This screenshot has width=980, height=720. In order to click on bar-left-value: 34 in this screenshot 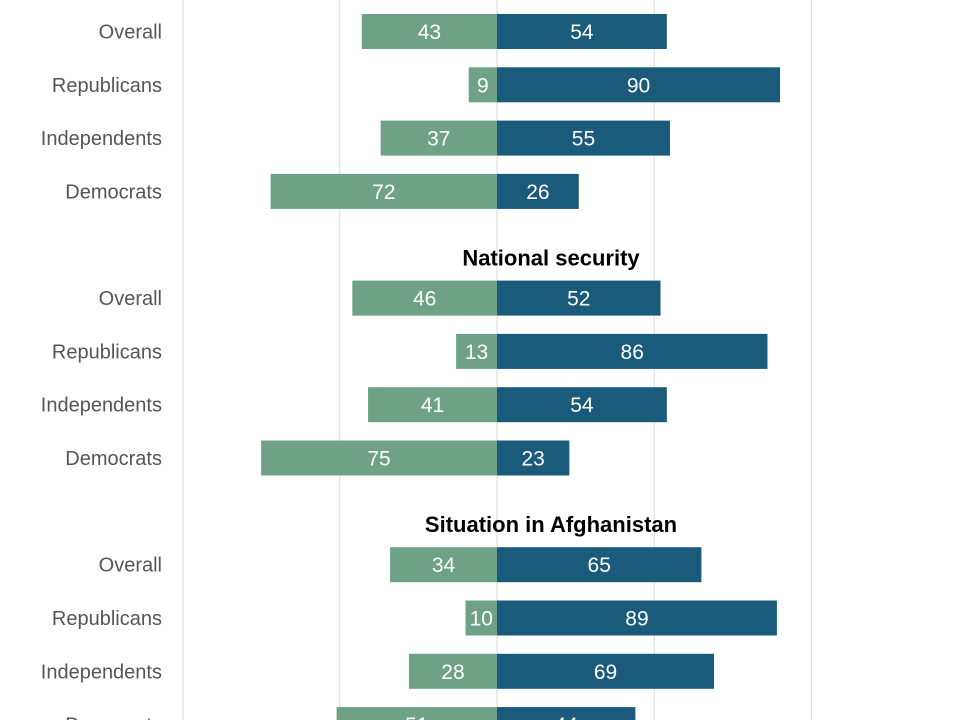, I will do `click(444, 565)`.